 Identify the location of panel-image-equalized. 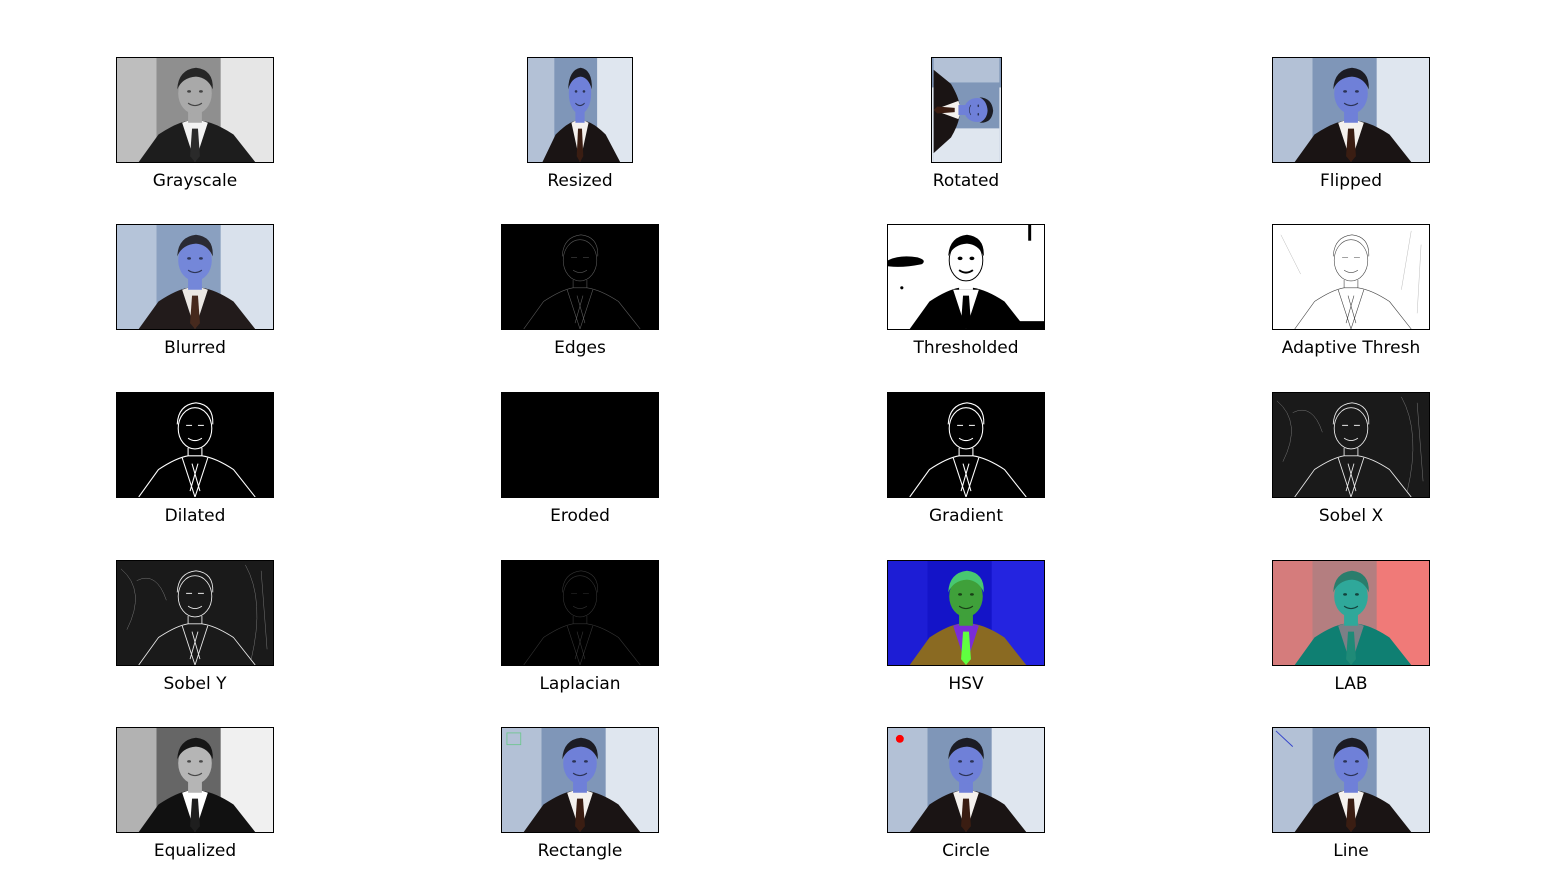
(195, 780).